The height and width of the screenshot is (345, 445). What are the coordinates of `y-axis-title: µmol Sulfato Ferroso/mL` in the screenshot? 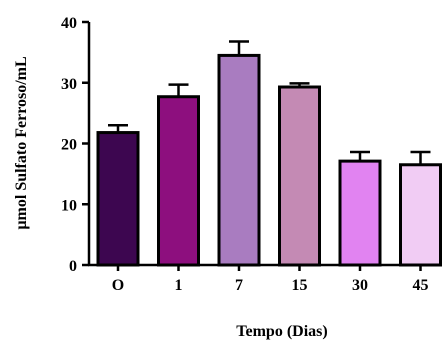 It's located at (21, 142).